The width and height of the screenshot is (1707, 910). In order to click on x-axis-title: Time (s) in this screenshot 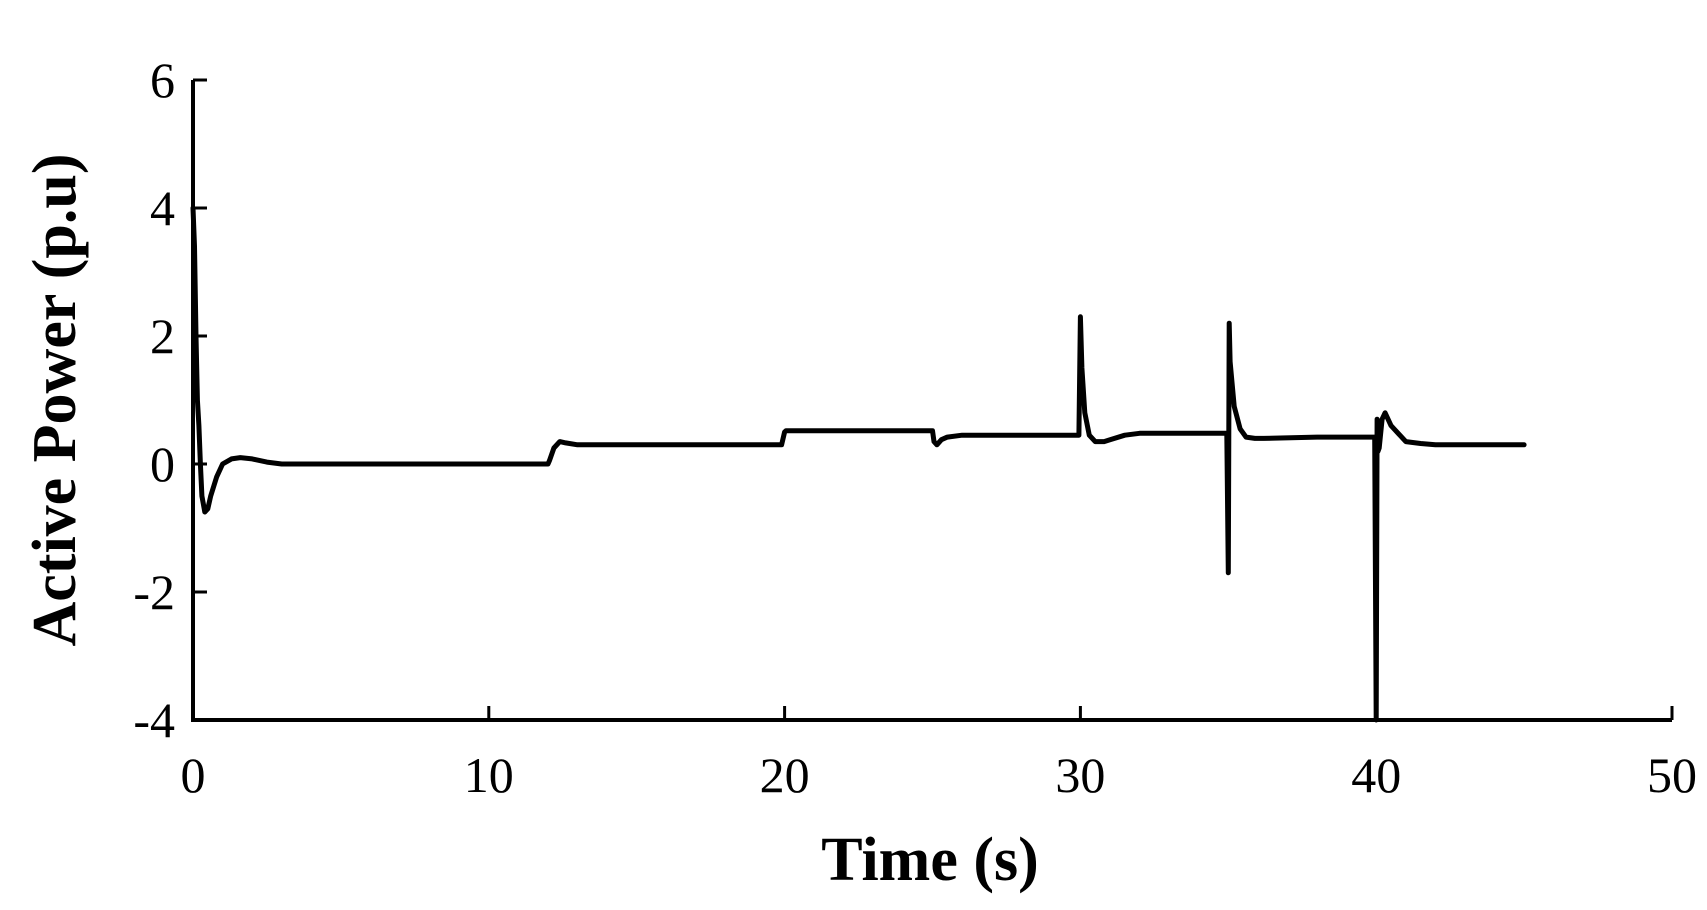, I will do `click(930, 860)`.